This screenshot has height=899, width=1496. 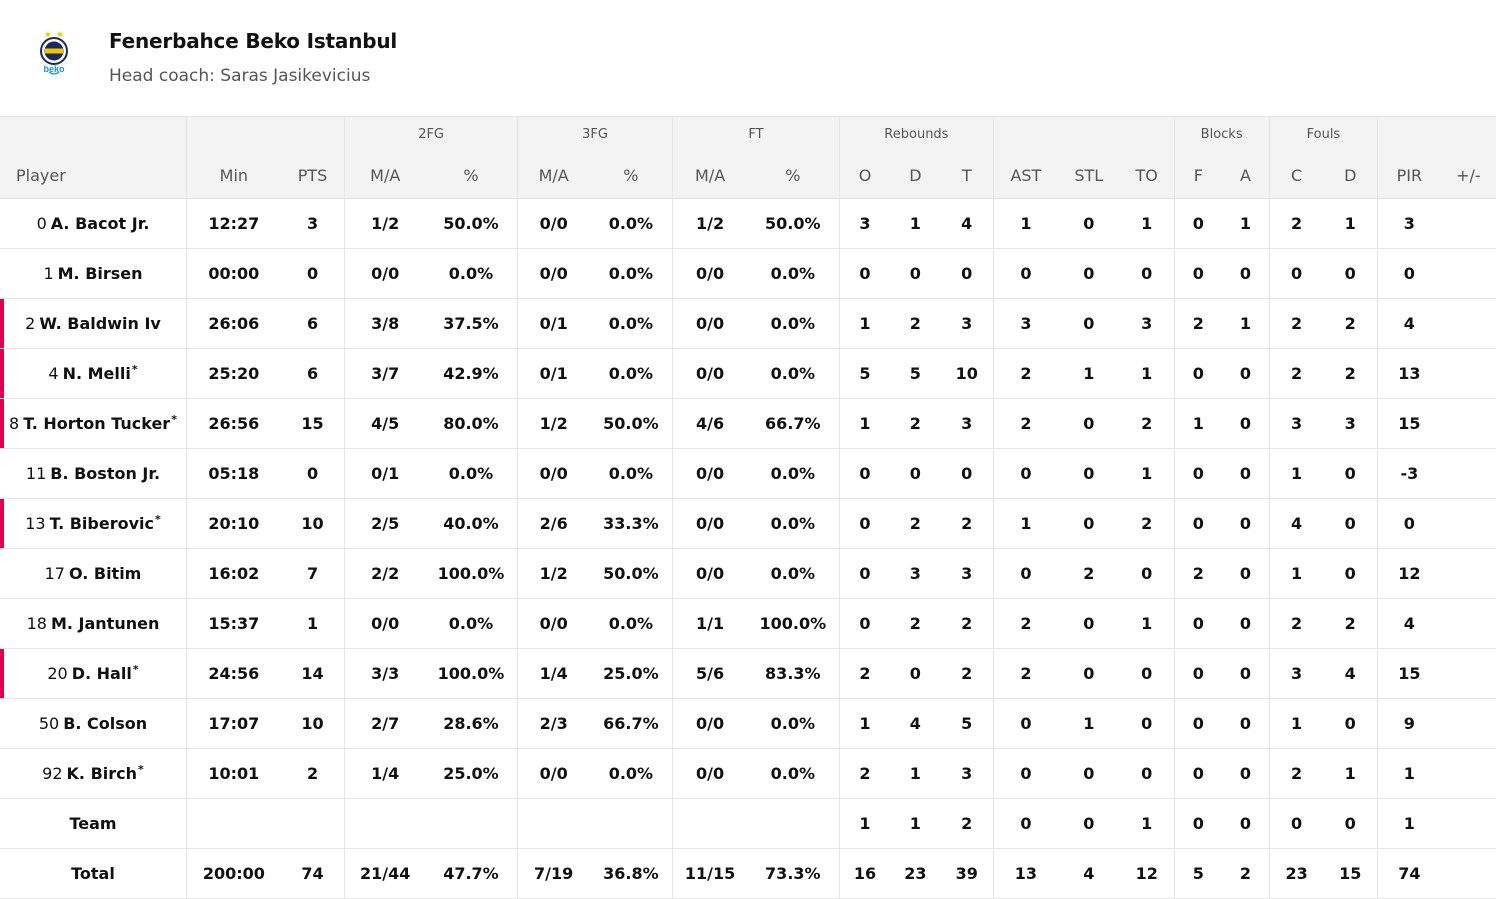 I want to click on player-cell: 20 D. Hall*, so click(x=93, y=673).